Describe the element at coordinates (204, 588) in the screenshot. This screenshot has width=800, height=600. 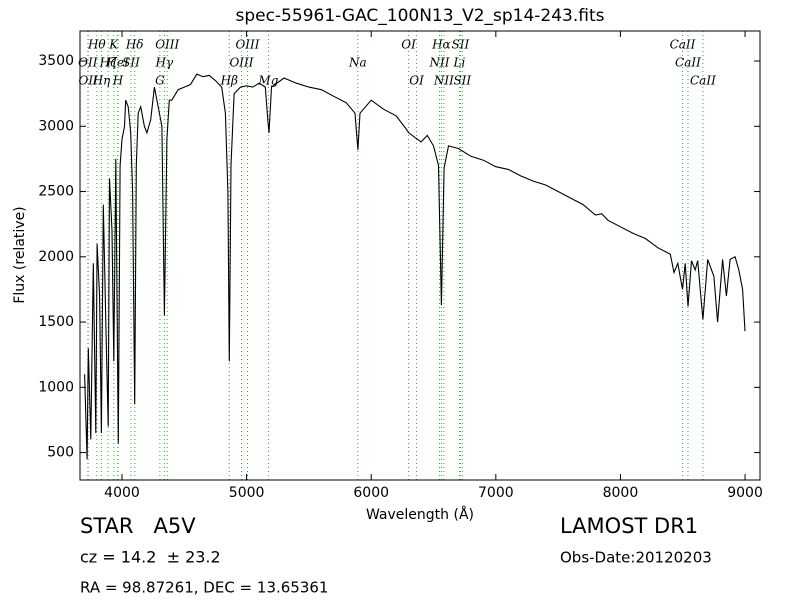
I see `coords: RA = 98.87261, DEC = 13.65361` at that location.